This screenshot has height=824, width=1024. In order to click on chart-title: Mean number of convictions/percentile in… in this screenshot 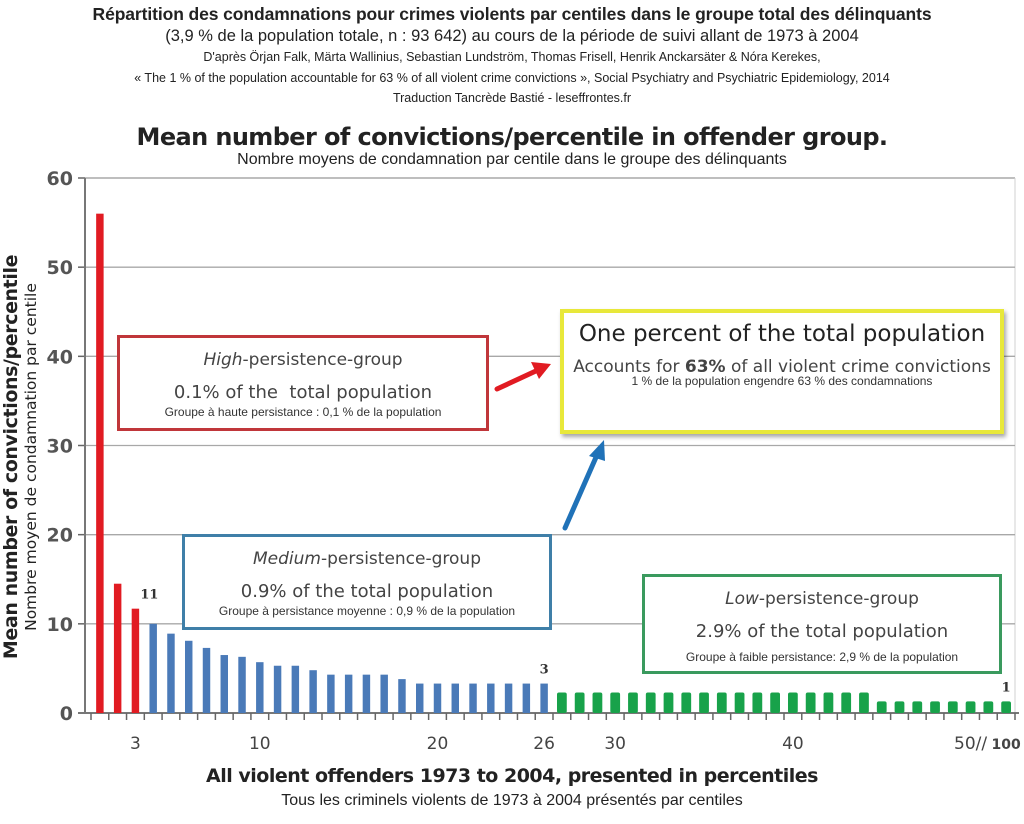, I will do `click(512, 137)`.